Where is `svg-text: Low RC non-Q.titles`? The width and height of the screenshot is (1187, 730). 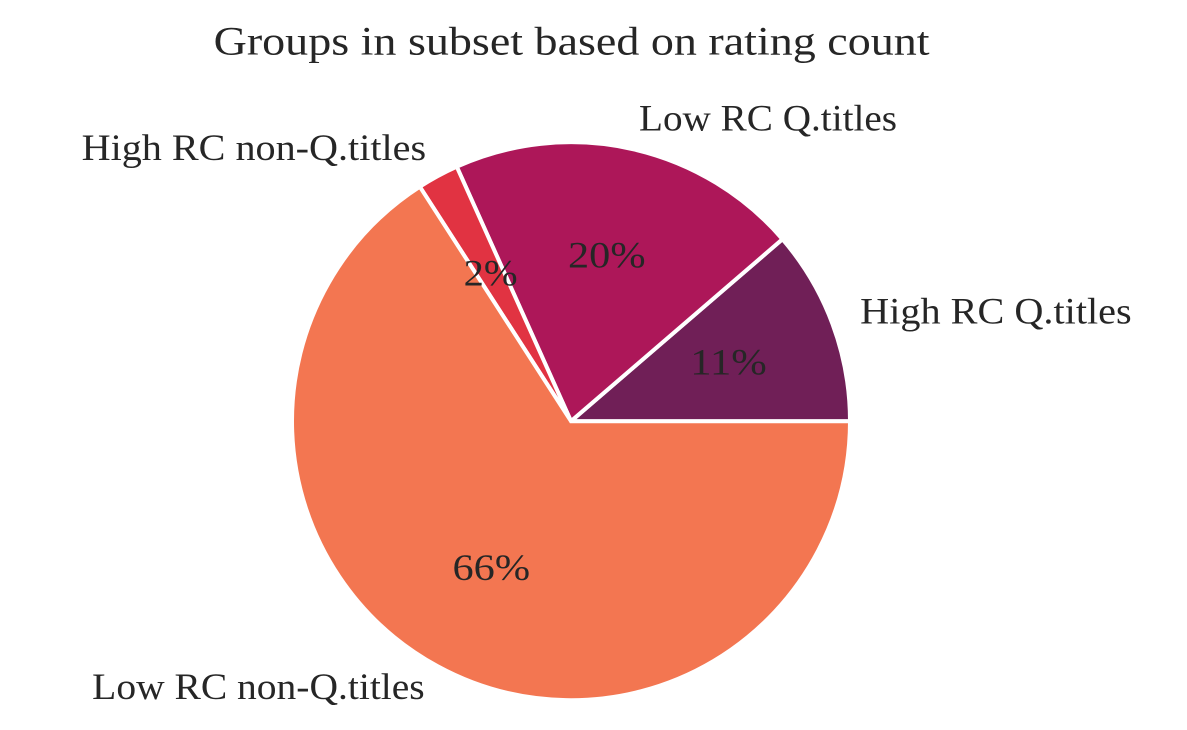 svg-text: Low RC non-Q.titles is located at coordinates (258, 687).